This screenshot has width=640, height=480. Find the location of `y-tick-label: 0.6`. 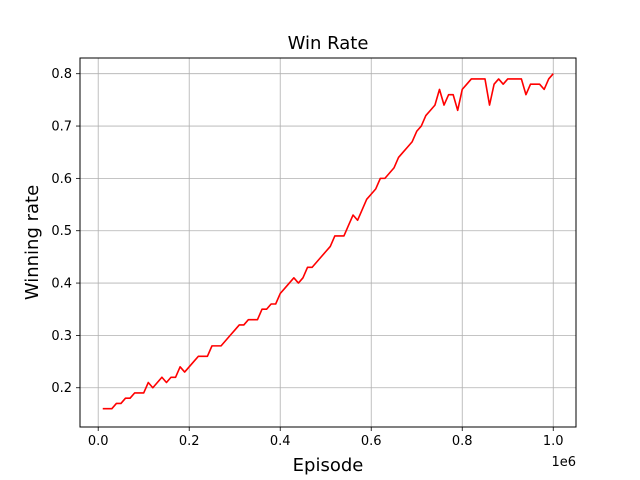

y-tick-label: 0.6 is located at coordinates (61, 179).